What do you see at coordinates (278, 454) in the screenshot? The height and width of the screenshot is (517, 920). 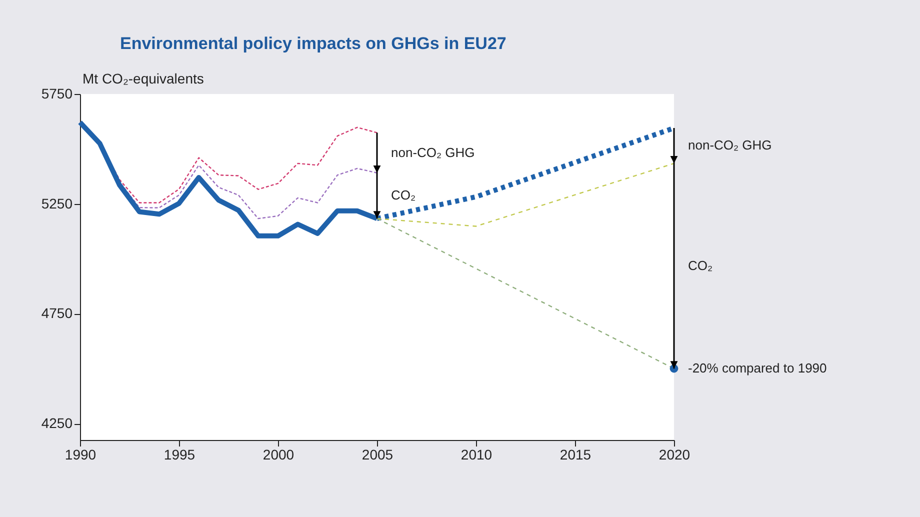 I see `x-tick-label: 2000` at bounding box center [278, 454].